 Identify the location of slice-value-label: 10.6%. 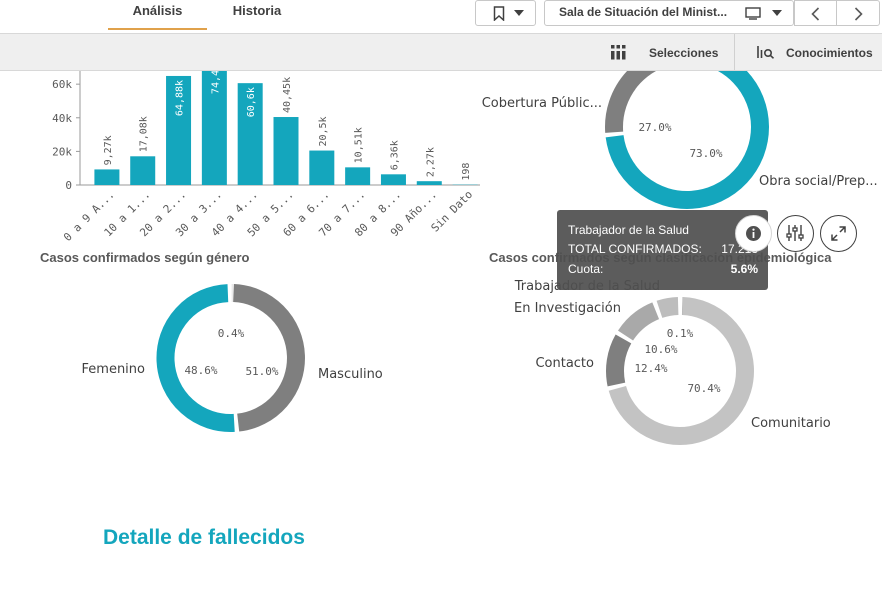
(660, 349).